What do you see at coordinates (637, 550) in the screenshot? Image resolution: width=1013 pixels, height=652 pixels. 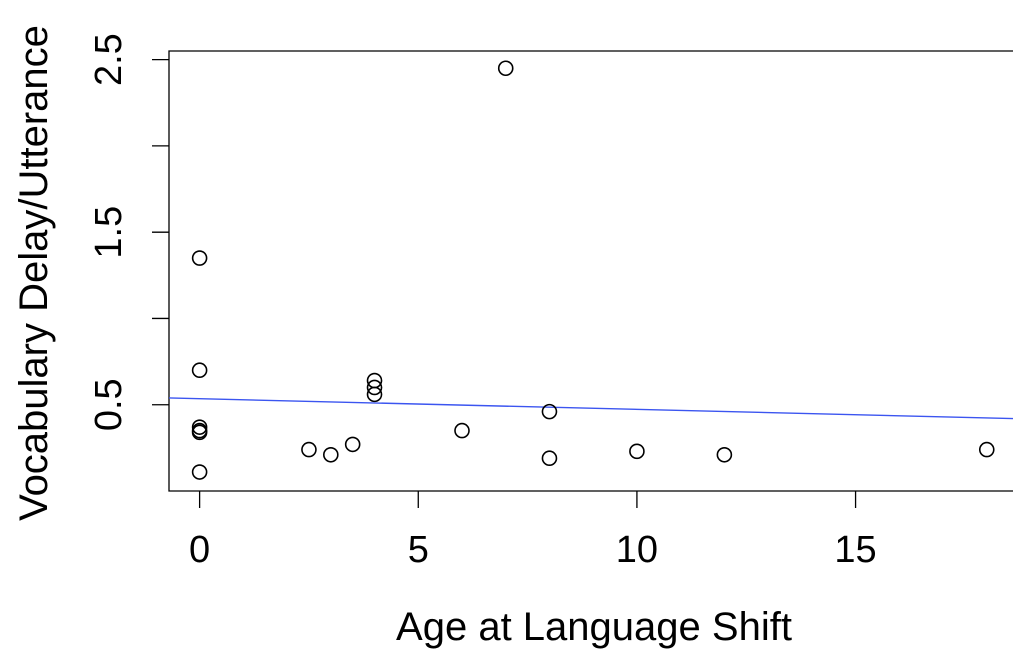 I see `x-tick-label: 10` at bounding box center [637, 550].